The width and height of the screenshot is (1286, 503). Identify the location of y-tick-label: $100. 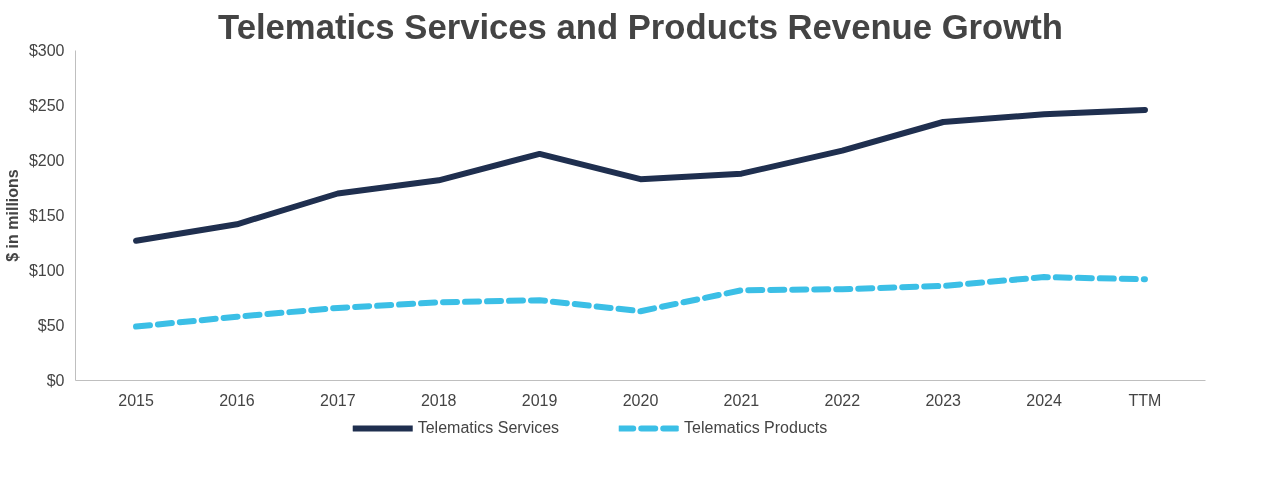
(46, 270).